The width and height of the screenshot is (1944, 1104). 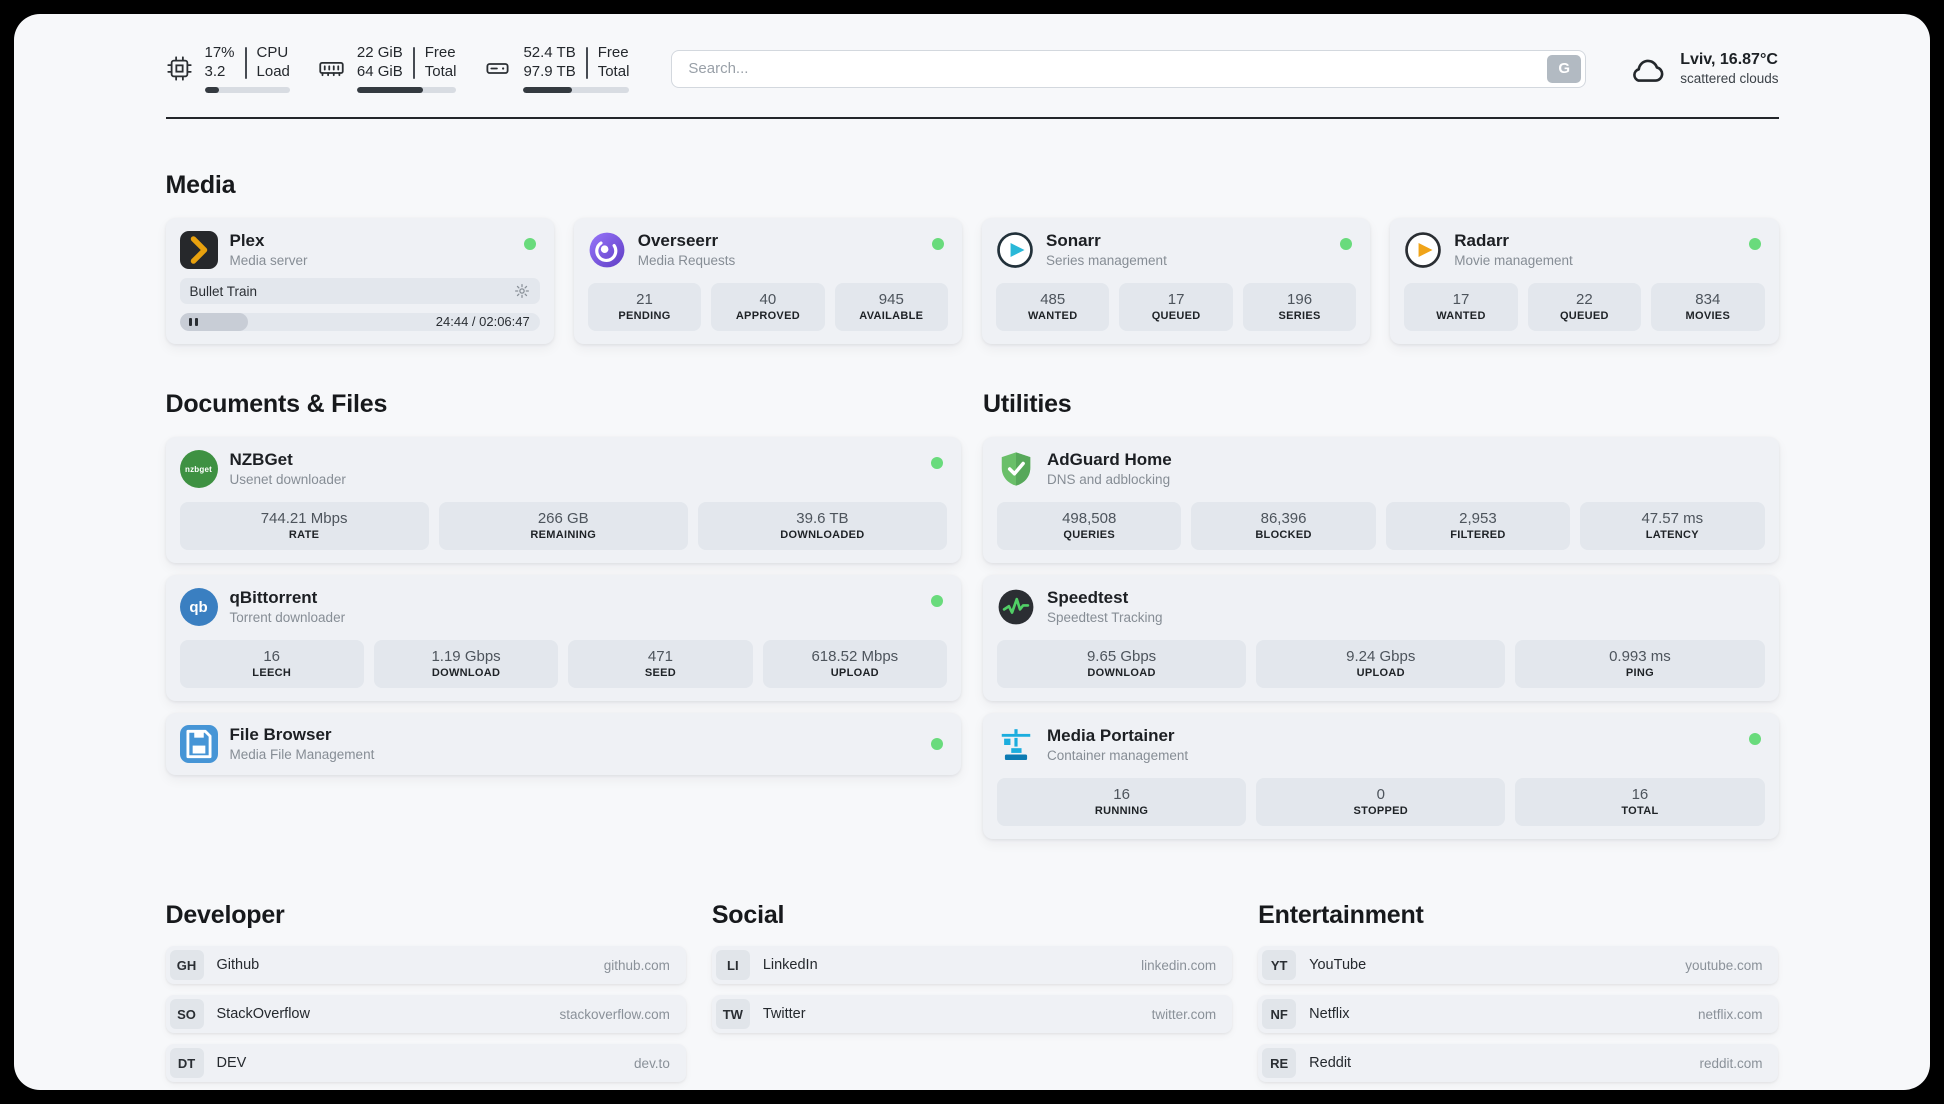 I want to click on stat-label: UPLOAD, so click(x=1380, y=673).